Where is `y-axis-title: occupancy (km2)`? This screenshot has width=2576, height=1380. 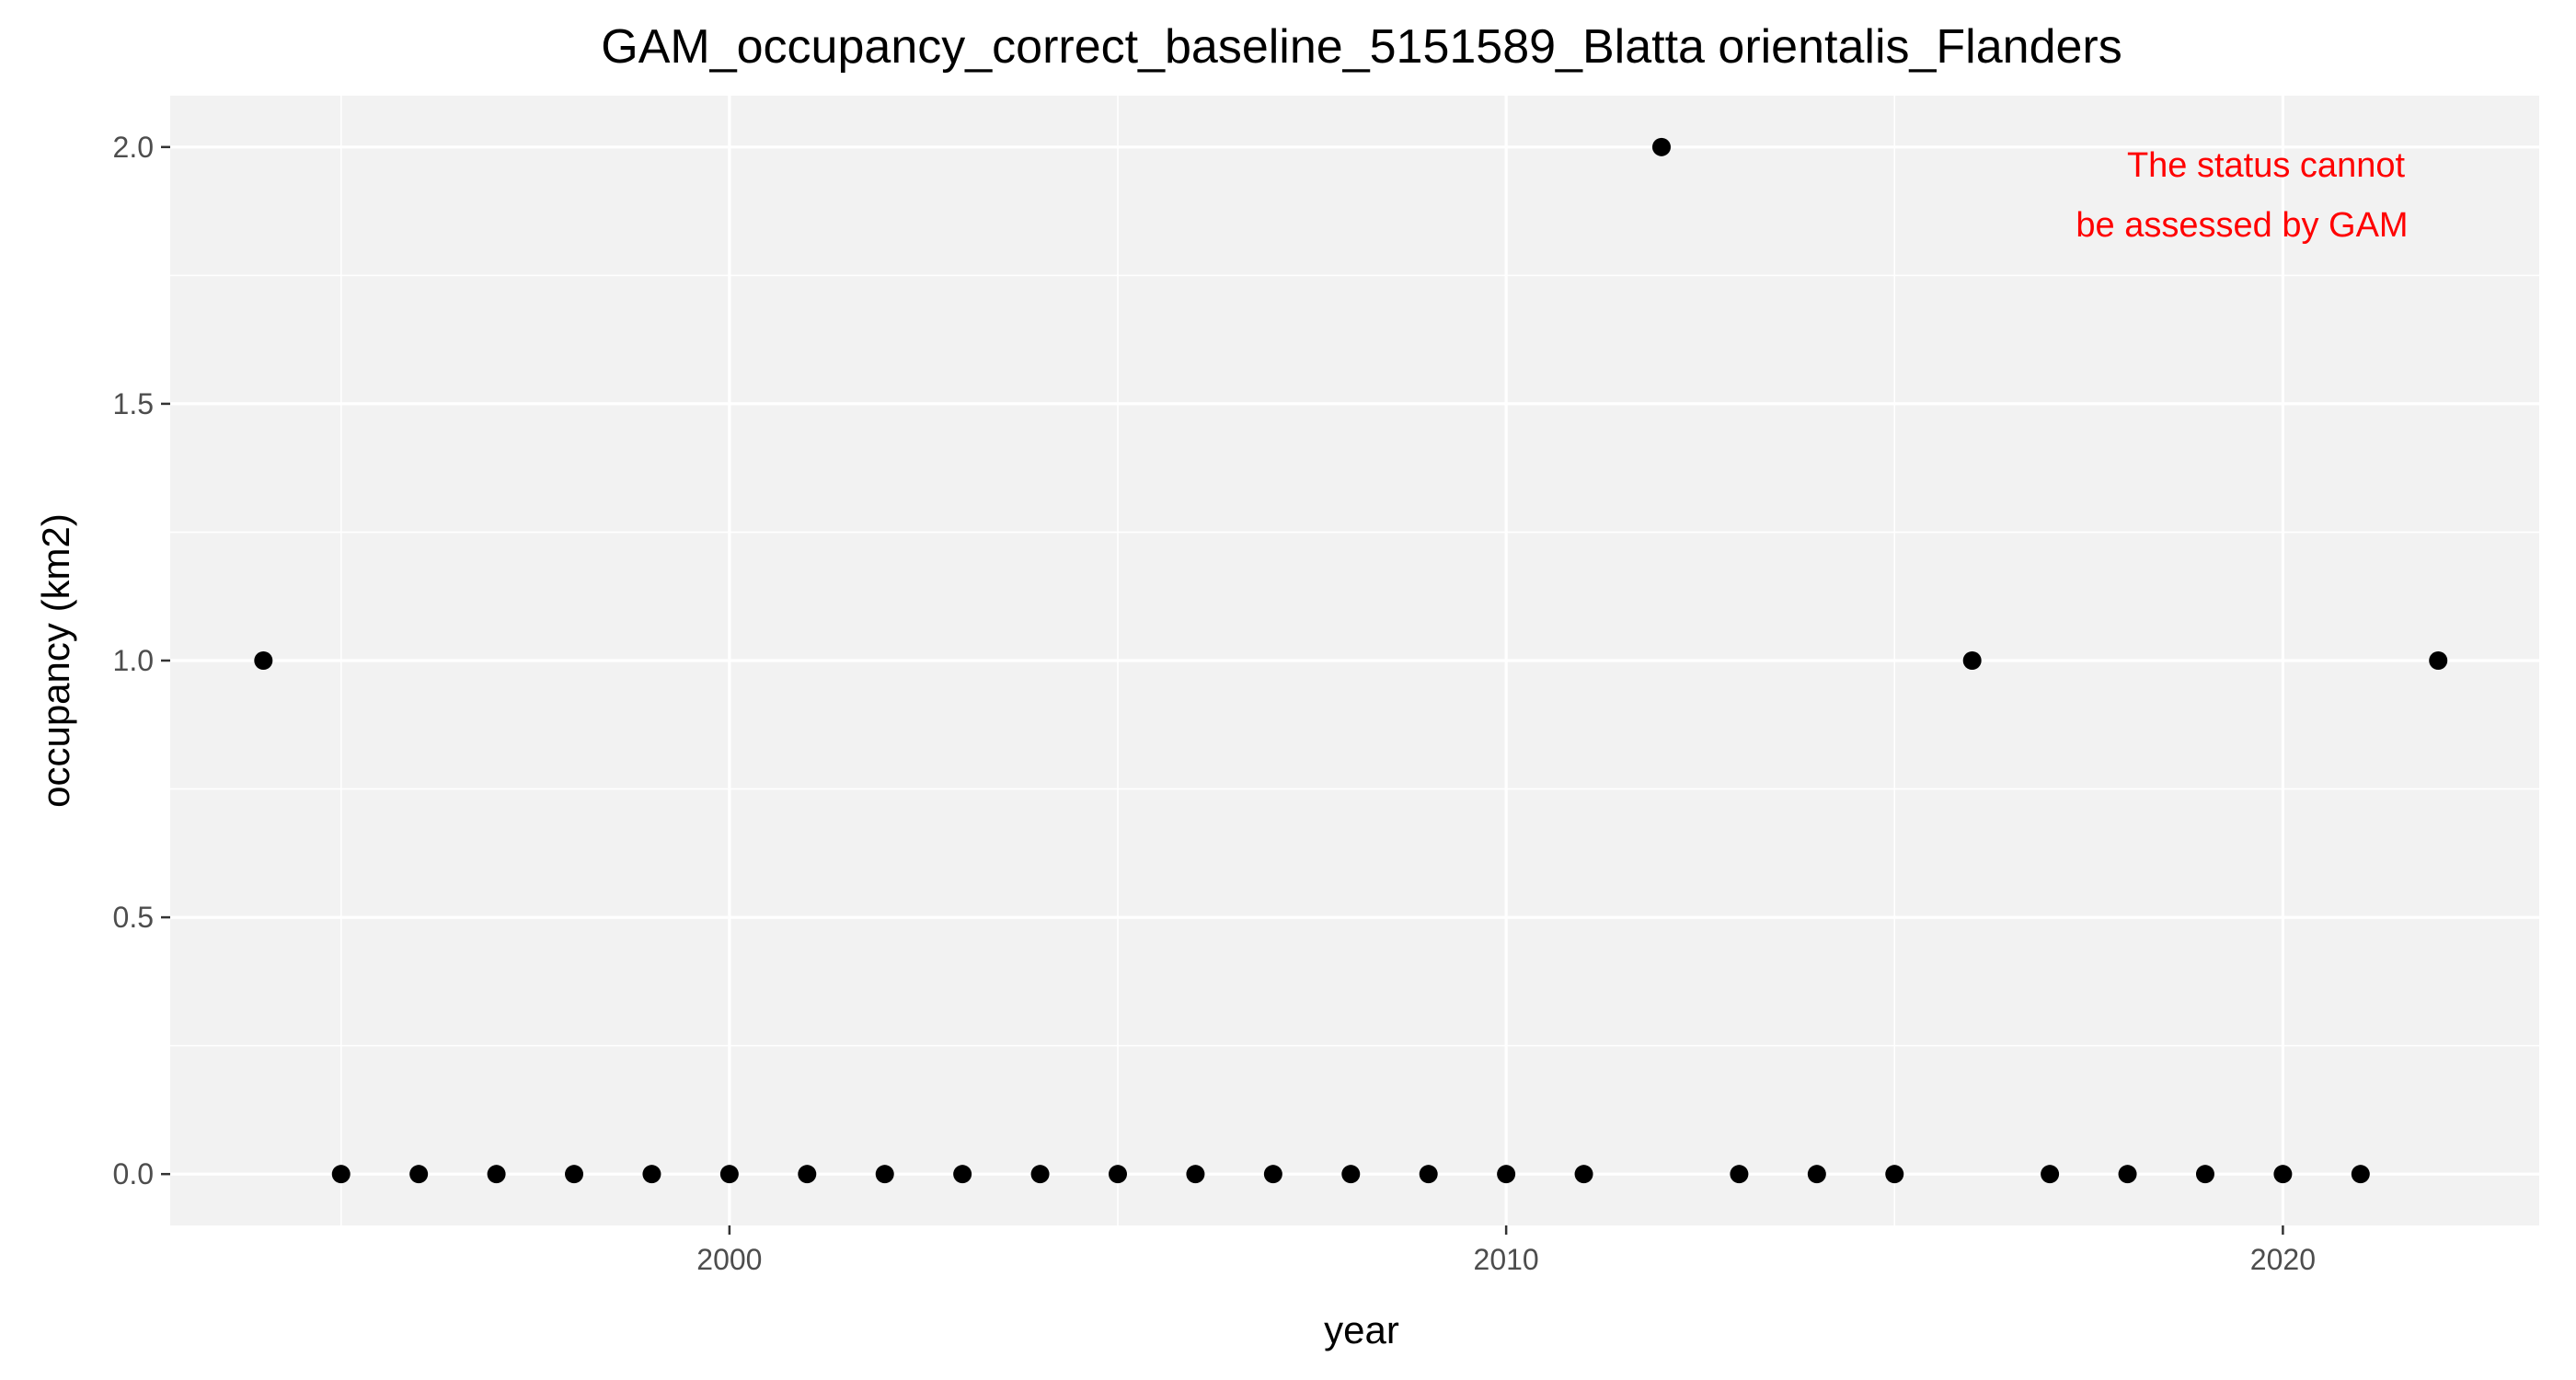 y-axis-title: occupancy (km2) is located at coordinates (55, 660).